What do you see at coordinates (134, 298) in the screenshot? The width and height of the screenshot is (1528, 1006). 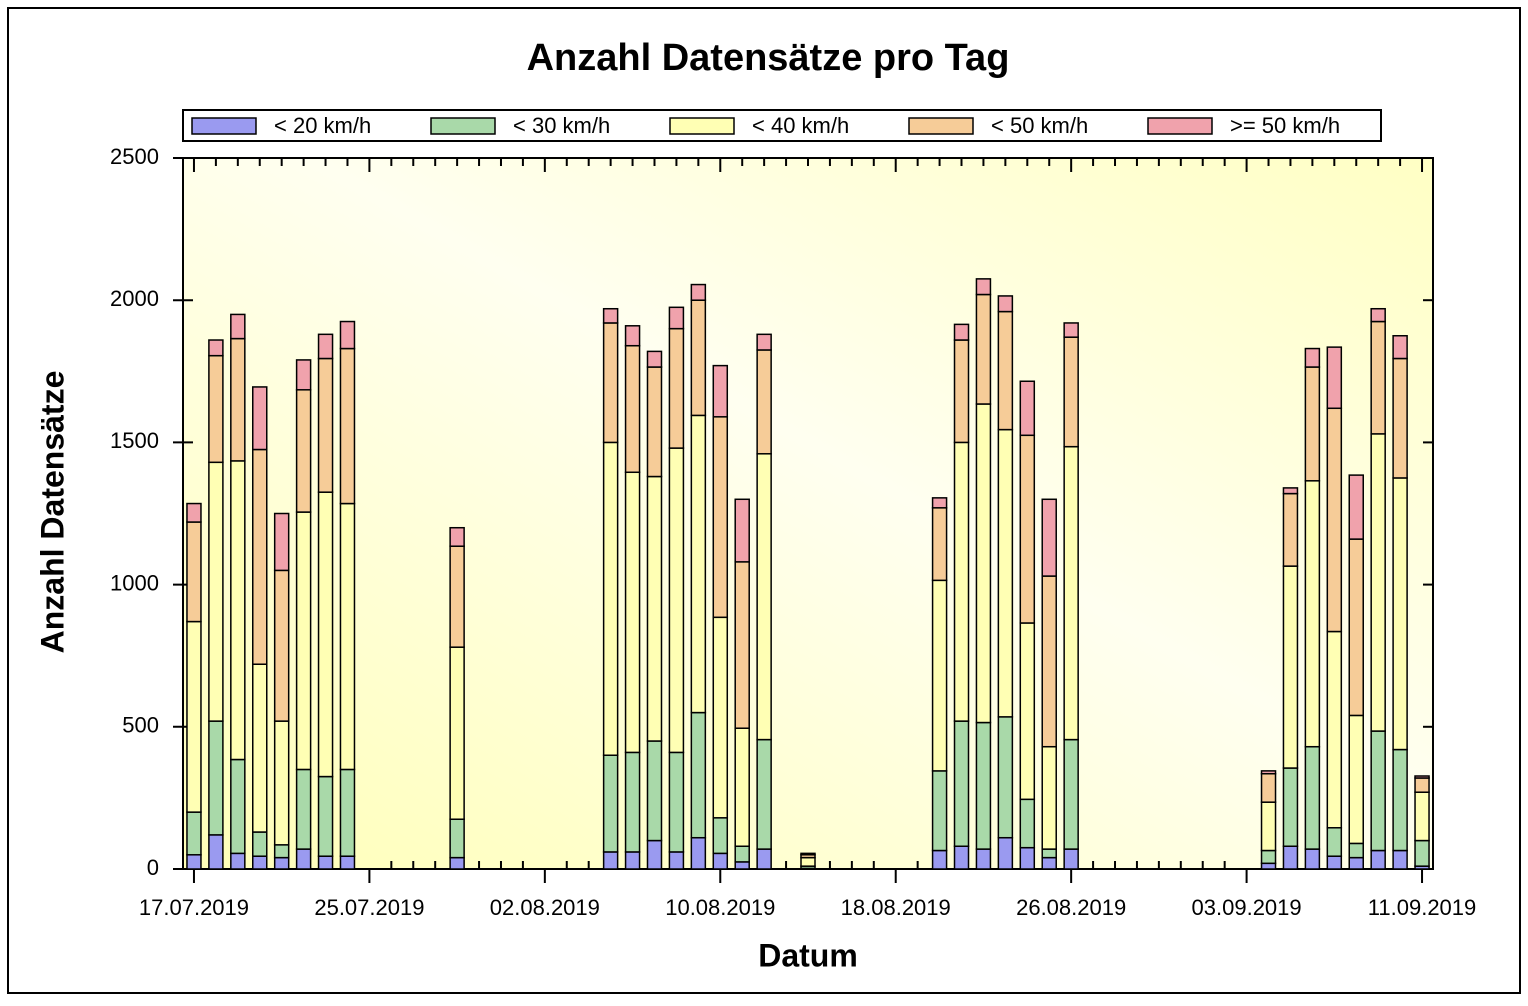 I see `y-tick-label: 2000` at bounding box center [134, 298].